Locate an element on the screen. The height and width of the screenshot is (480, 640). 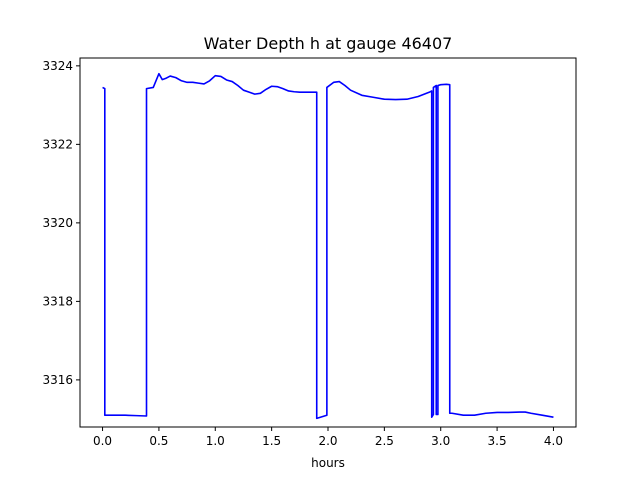
y-axis: 3316 3318 3320 3322 3324 is located at coordinates (61, 223).